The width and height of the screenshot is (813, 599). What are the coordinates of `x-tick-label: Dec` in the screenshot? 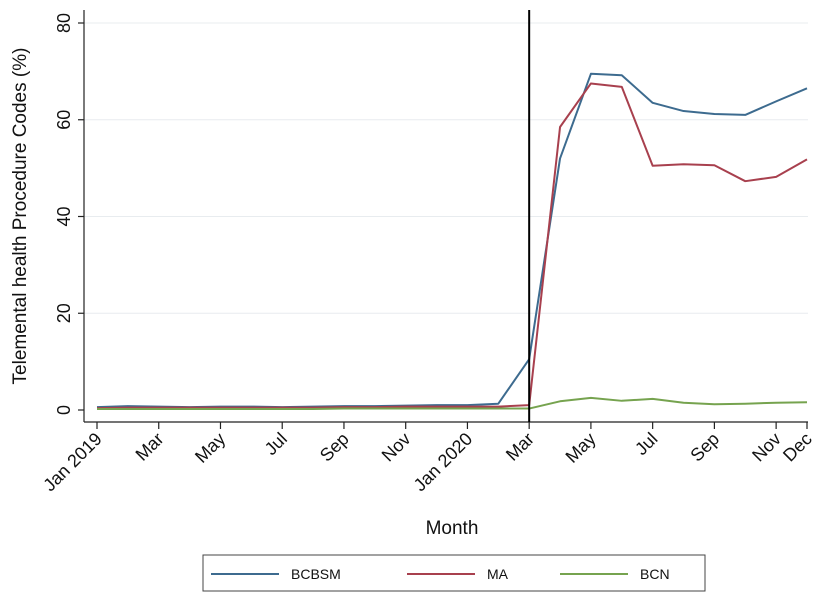 It's located at (796, 447).